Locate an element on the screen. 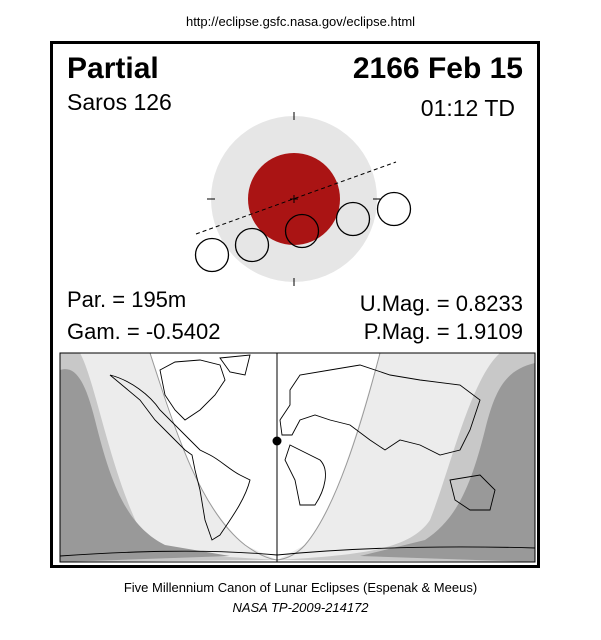 The width and height of the screenshot is (601, 640). night-region-west is located at coordinates (145, 465).